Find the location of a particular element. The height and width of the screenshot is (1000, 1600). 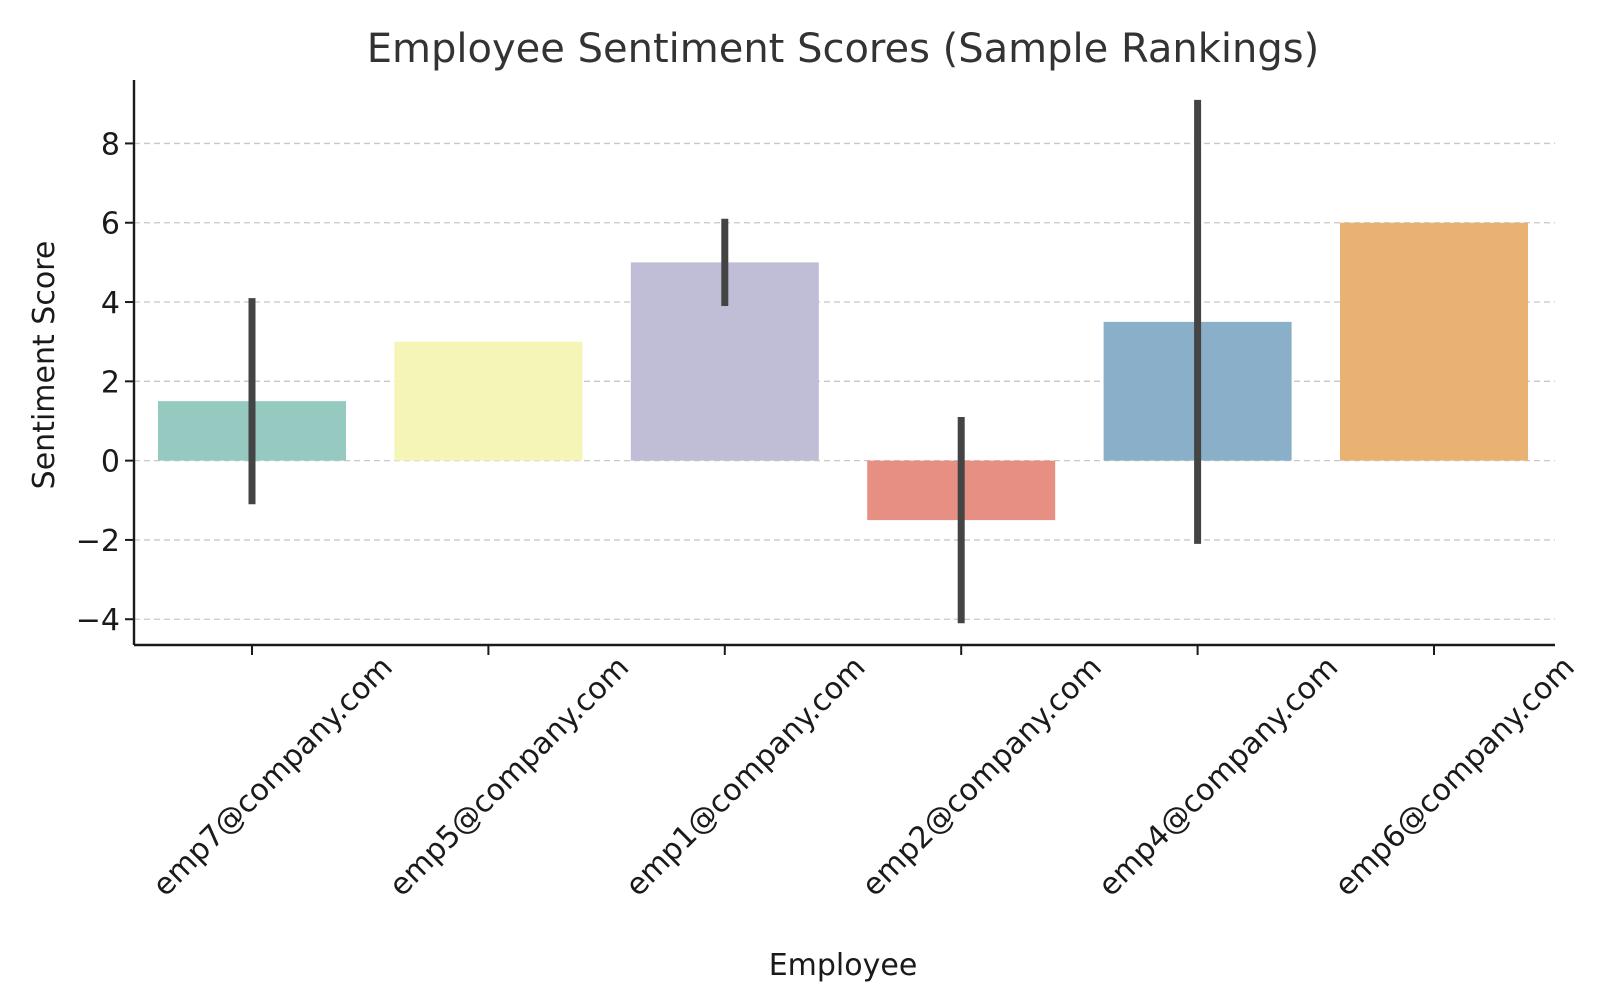

y-ticks: −4 −2 0 2 4 6 8 is located at coordinates (105, 382).